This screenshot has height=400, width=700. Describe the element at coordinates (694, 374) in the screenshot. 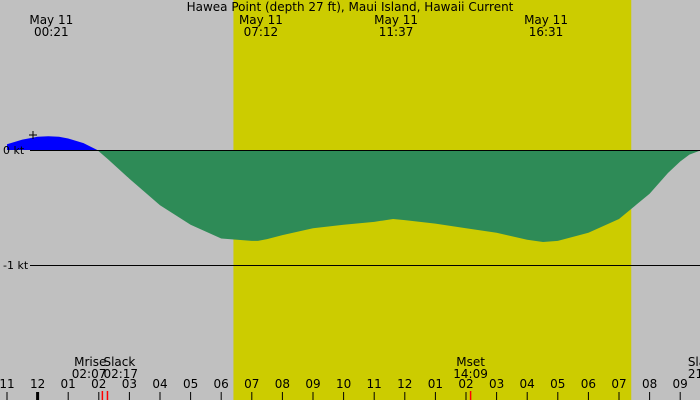

I see `event-time-3: 21` at that location.